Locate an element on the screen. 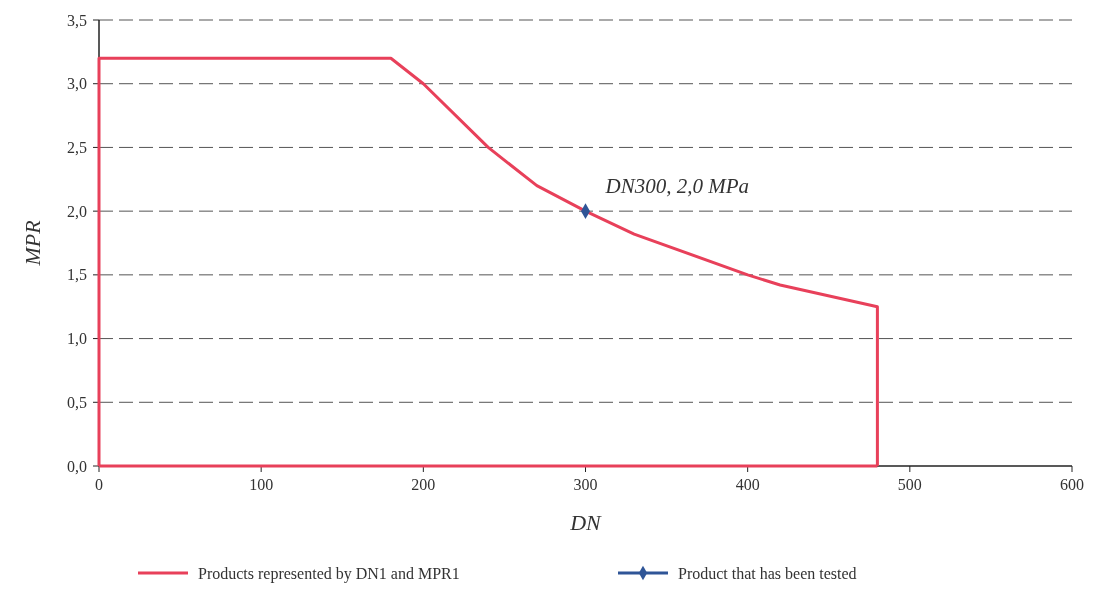 Image resolution: width=1096 pixels, height=595 pixels. x-axis-title: DN is located at coordinates (586, 522).